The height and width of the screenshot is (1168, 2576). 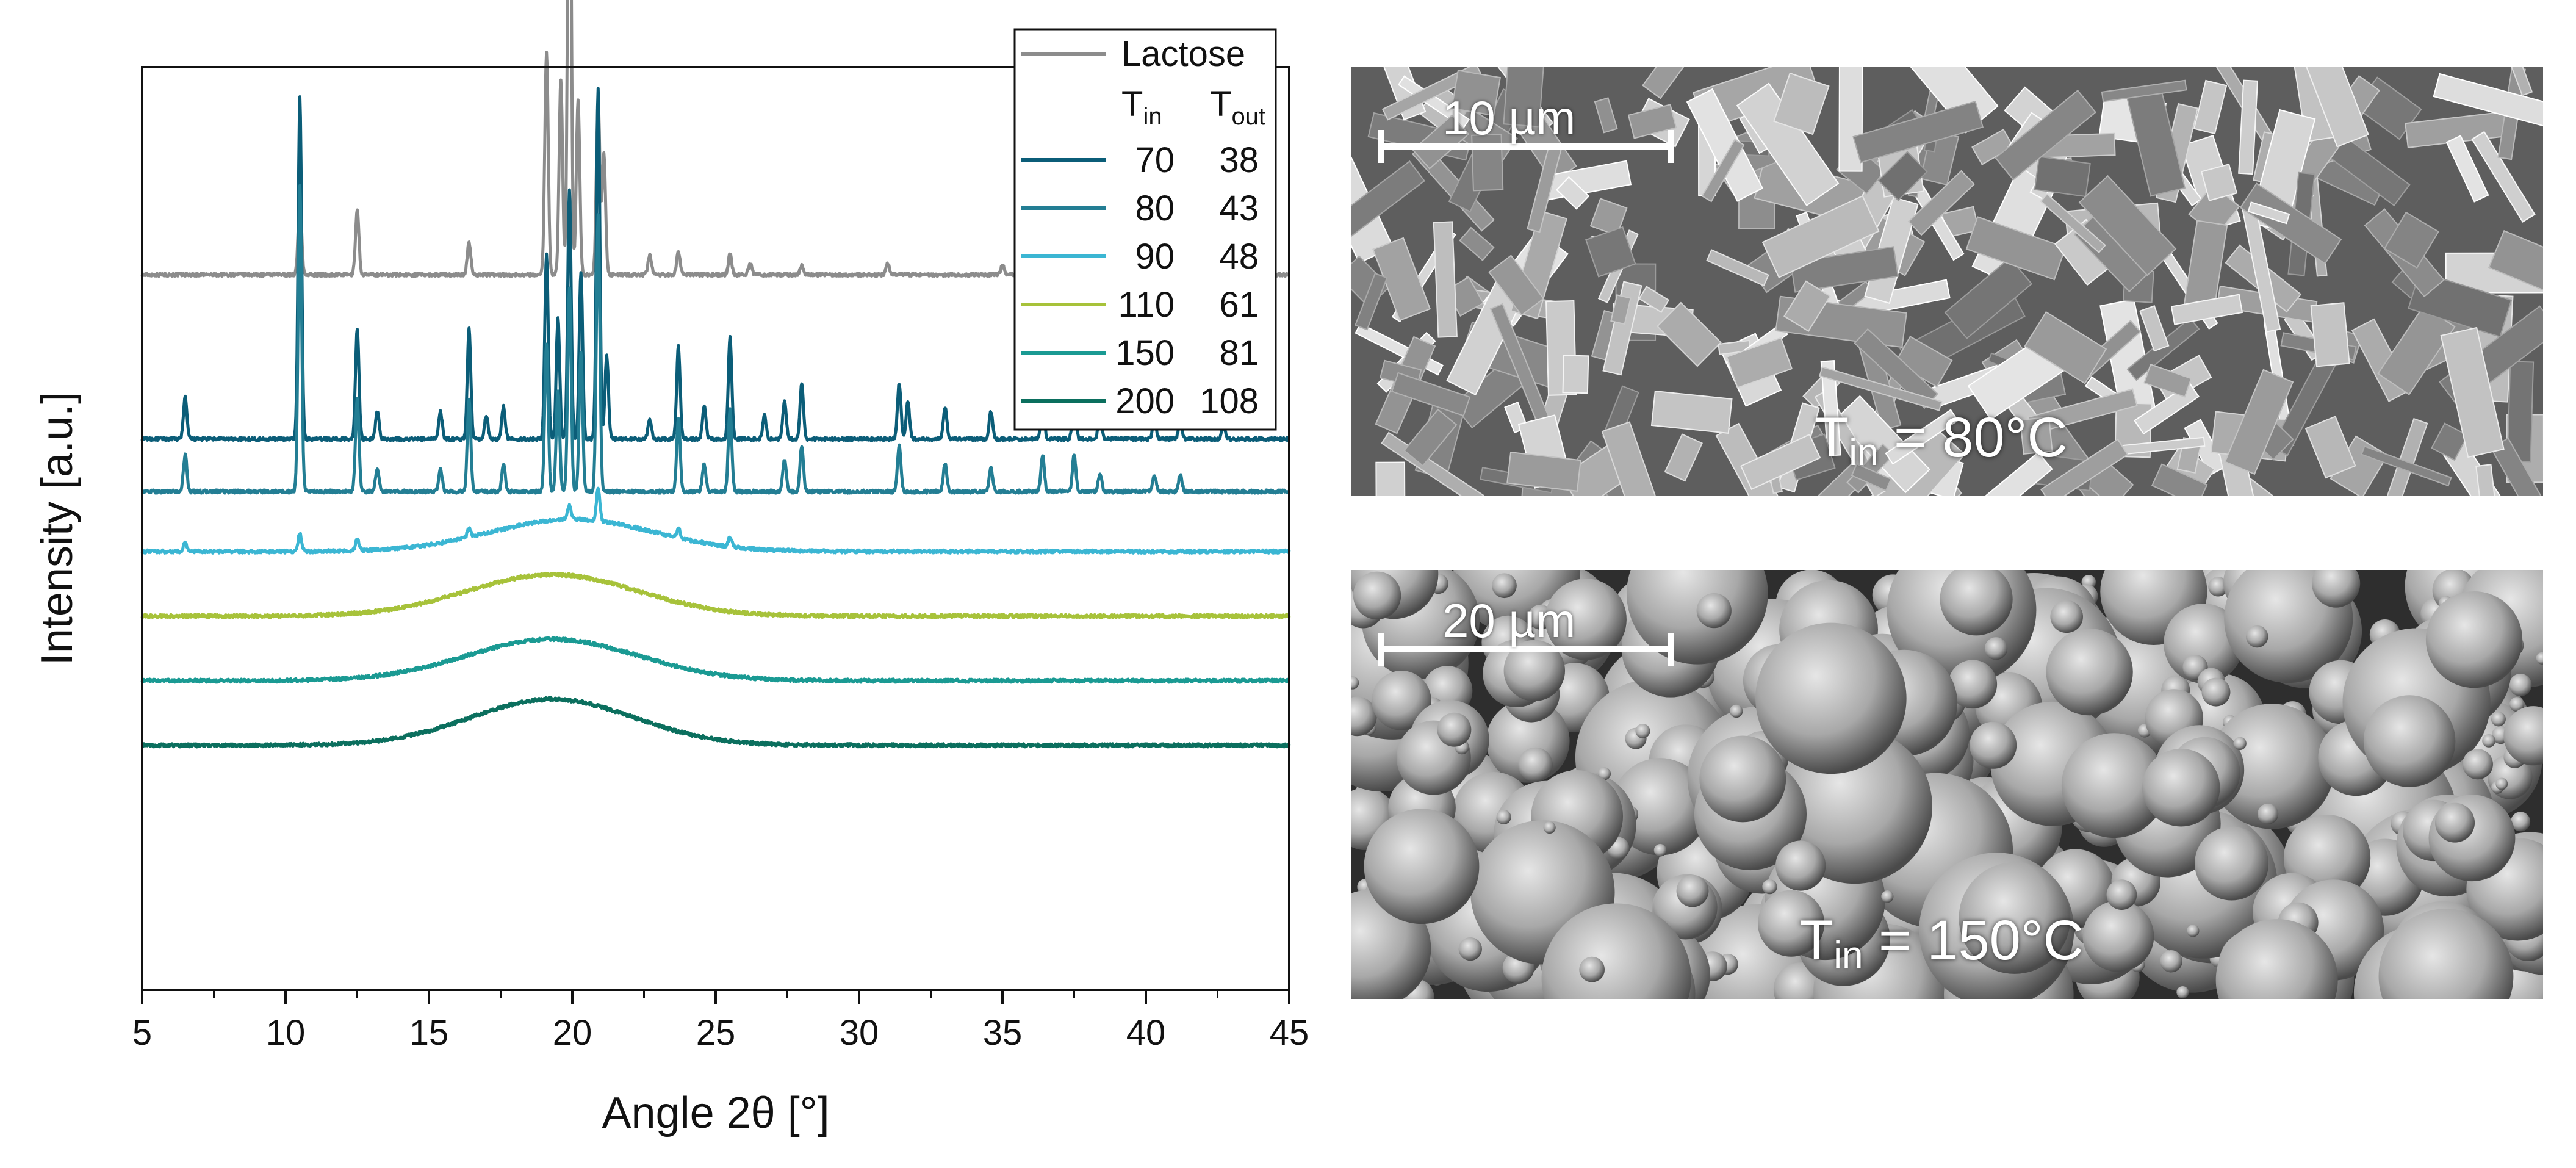 I want to click on x-axis-label: Angle 2θ [°], so click(x=715, y=1113).